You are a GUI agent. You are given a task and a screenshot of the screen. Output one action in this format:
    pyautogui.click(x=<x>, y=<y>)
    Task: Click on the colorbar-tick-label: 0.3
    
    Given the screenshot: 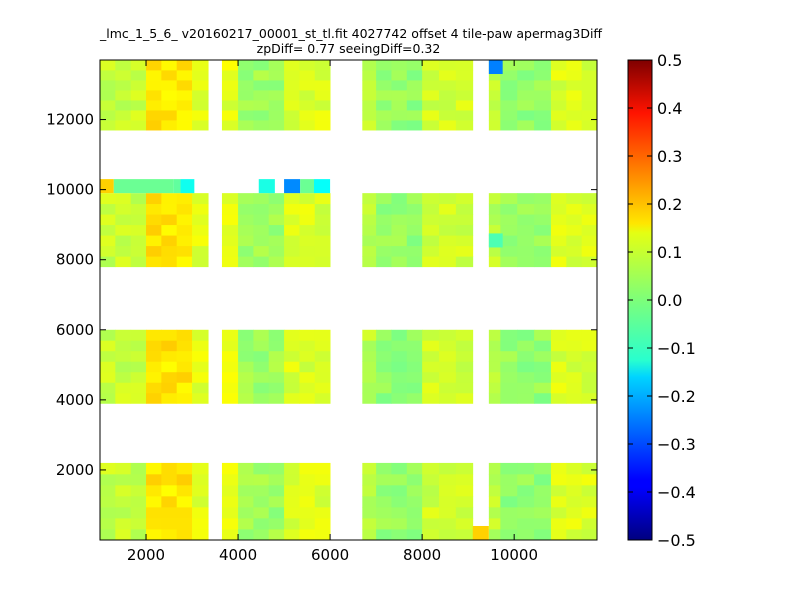 What is the action you would take?
    pyautogui.click(x=669, y=156)
    